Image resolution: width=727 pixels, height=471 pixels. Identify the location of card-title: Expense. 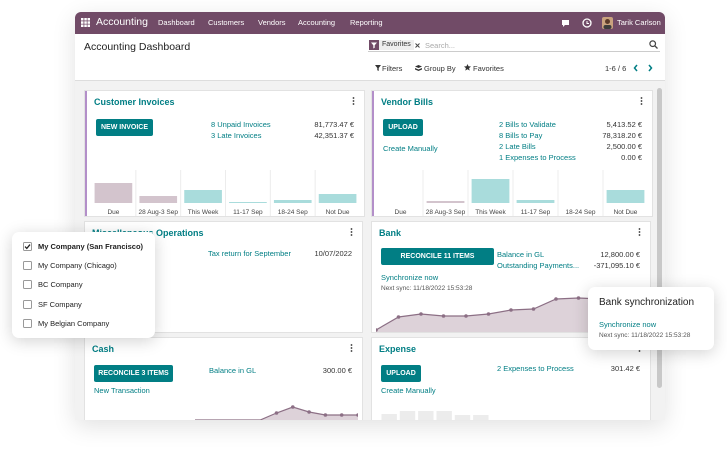
(398, 349).